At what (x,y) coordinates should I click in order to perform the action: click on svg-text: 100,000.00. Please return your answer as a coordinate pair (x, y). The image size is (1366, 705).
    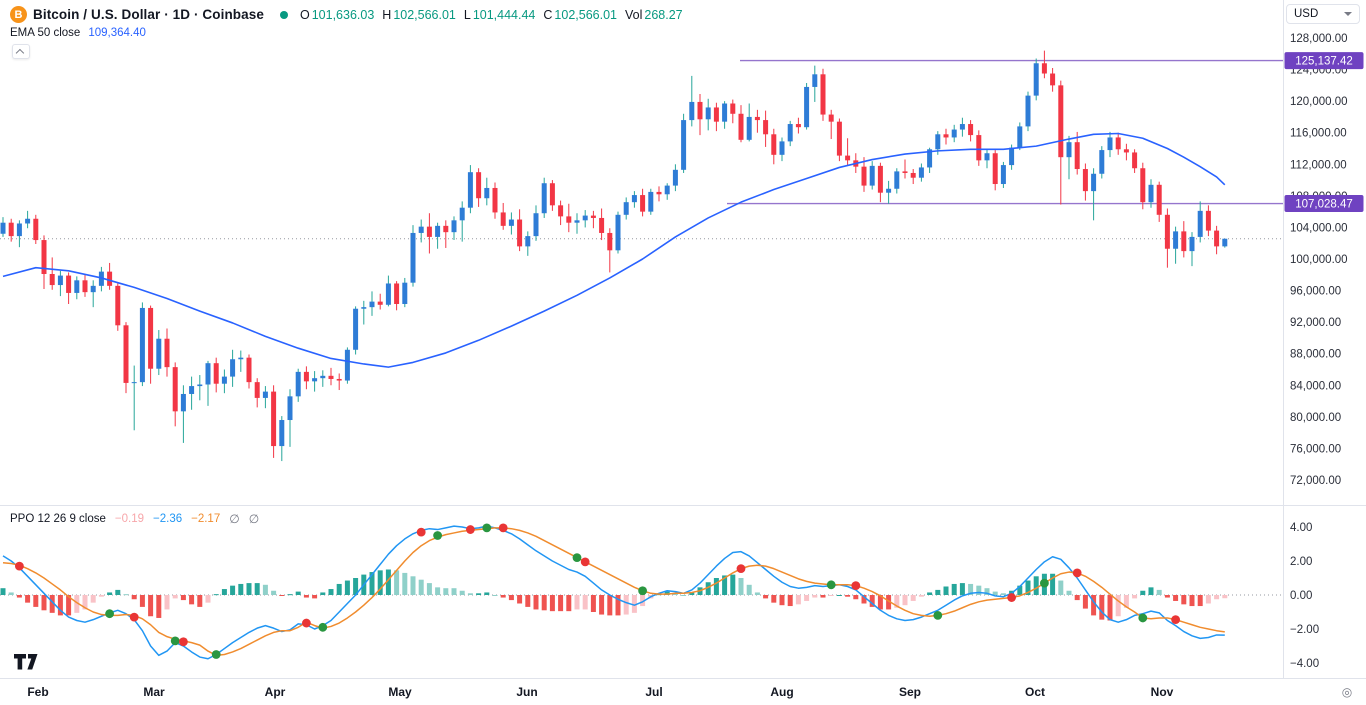
    Looking at the image, I should click on (1319, 260).